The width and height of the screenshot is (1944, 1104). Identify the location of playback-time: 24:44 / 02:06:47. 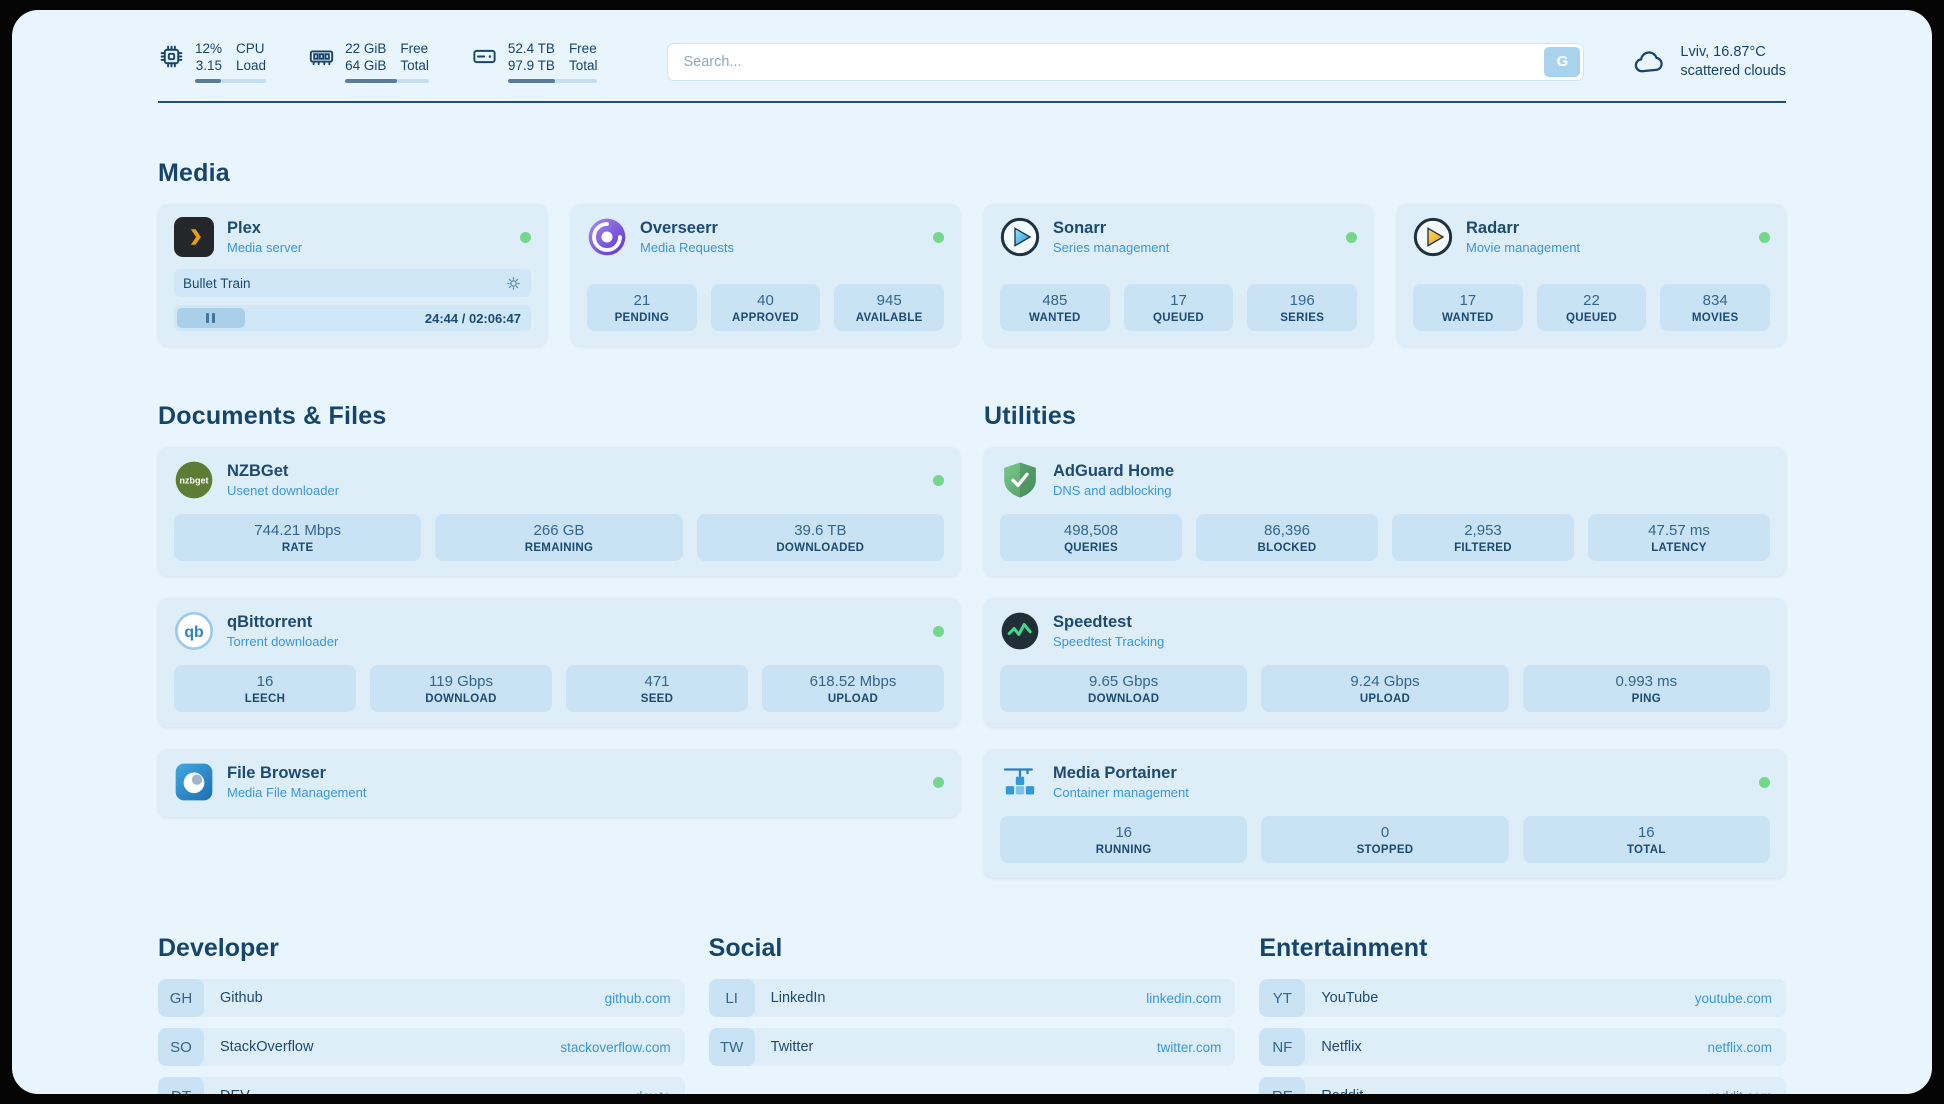
(472, 318).